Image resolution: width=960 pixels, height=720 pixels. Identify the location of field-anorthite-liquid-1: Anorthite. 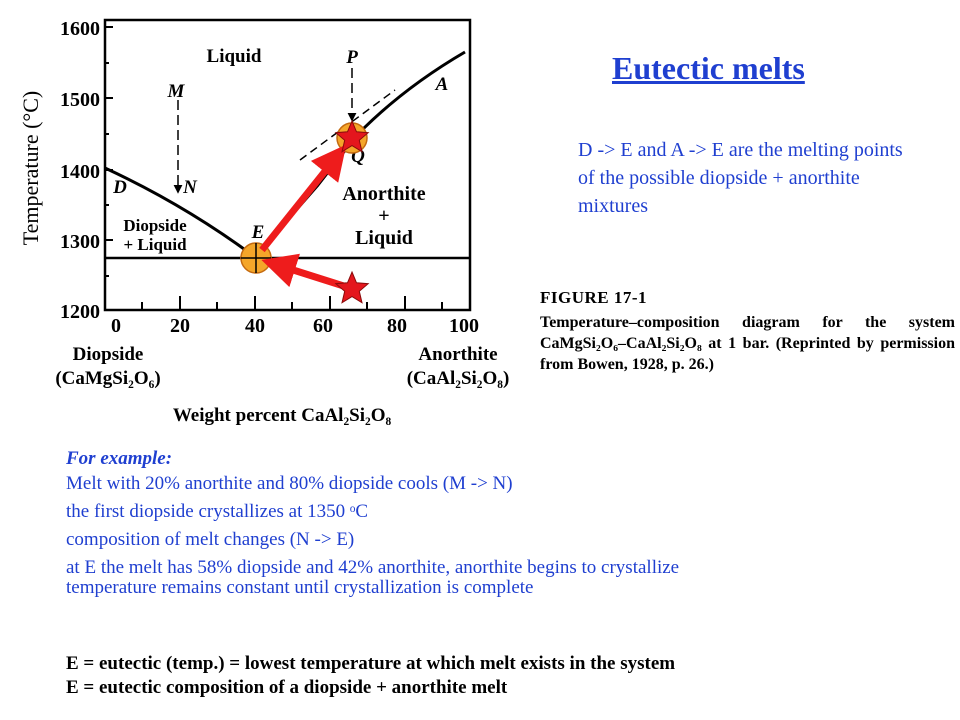
(383, 194).